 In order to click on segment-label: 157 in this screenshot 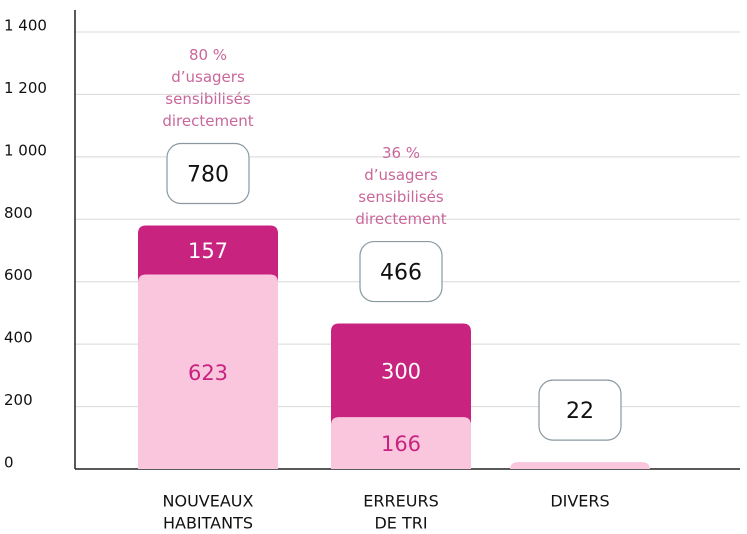, I will do `click(208, 251)`.